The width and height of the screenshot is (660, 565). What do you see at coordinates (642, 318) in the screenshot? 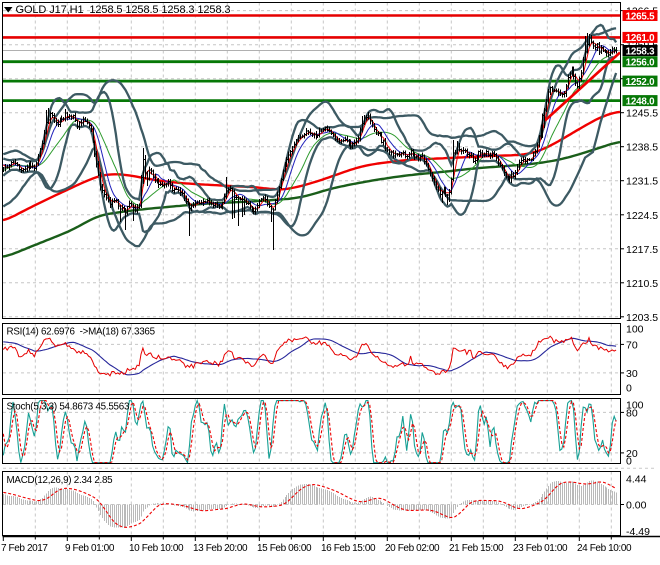
I see `svg-text: 1203.5` at bounding box center [642, 318].